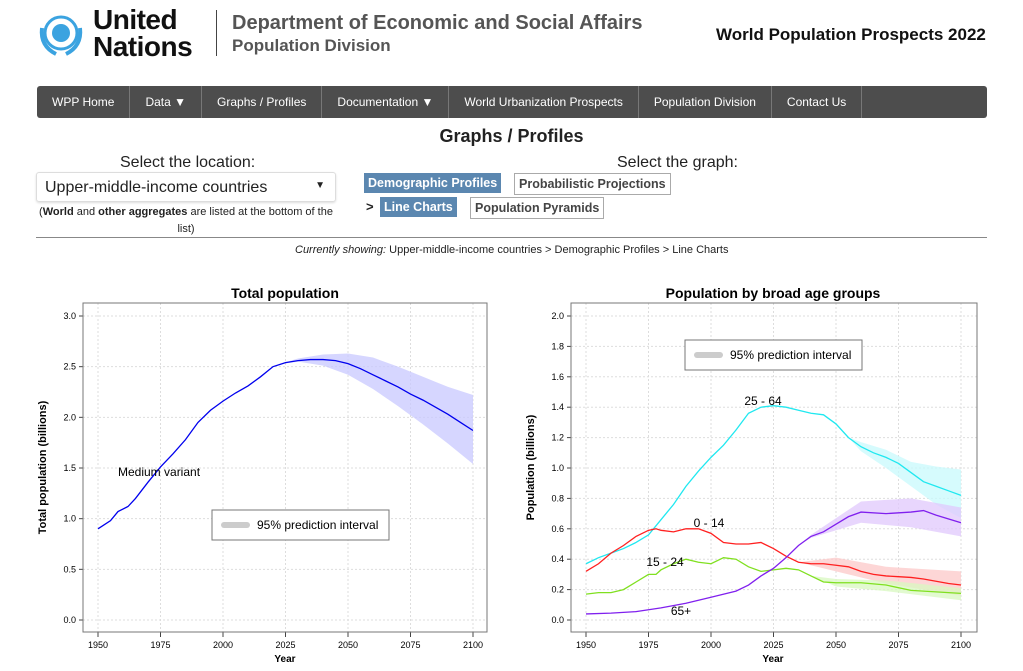  Describe the element at coordinates (665, 562) in the screenshot. I see `series-label: 15 - 24` at that location.